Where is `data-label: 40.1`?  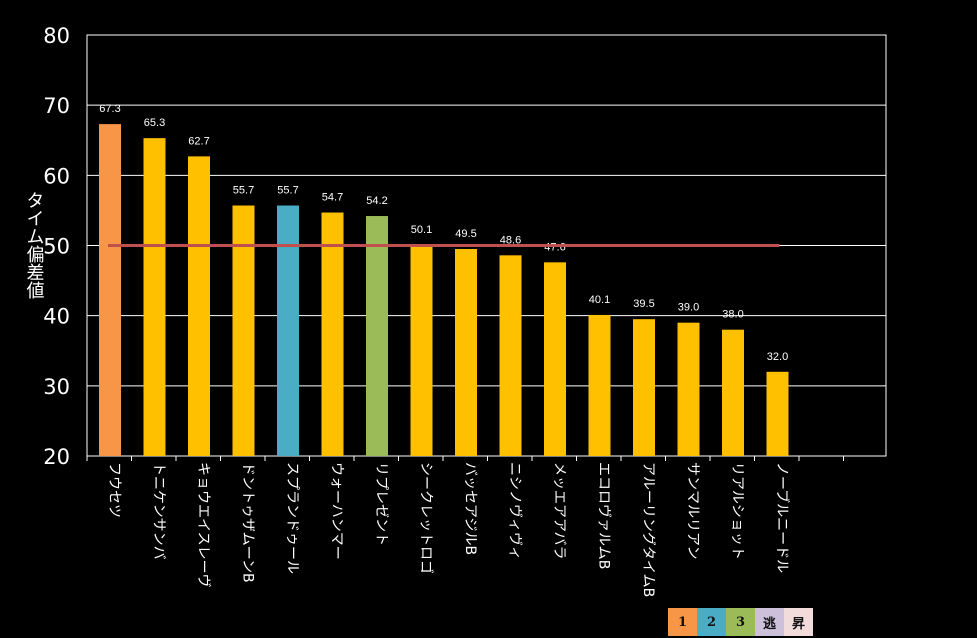
data-label: 40.1 is located at coordinates (599, 300).